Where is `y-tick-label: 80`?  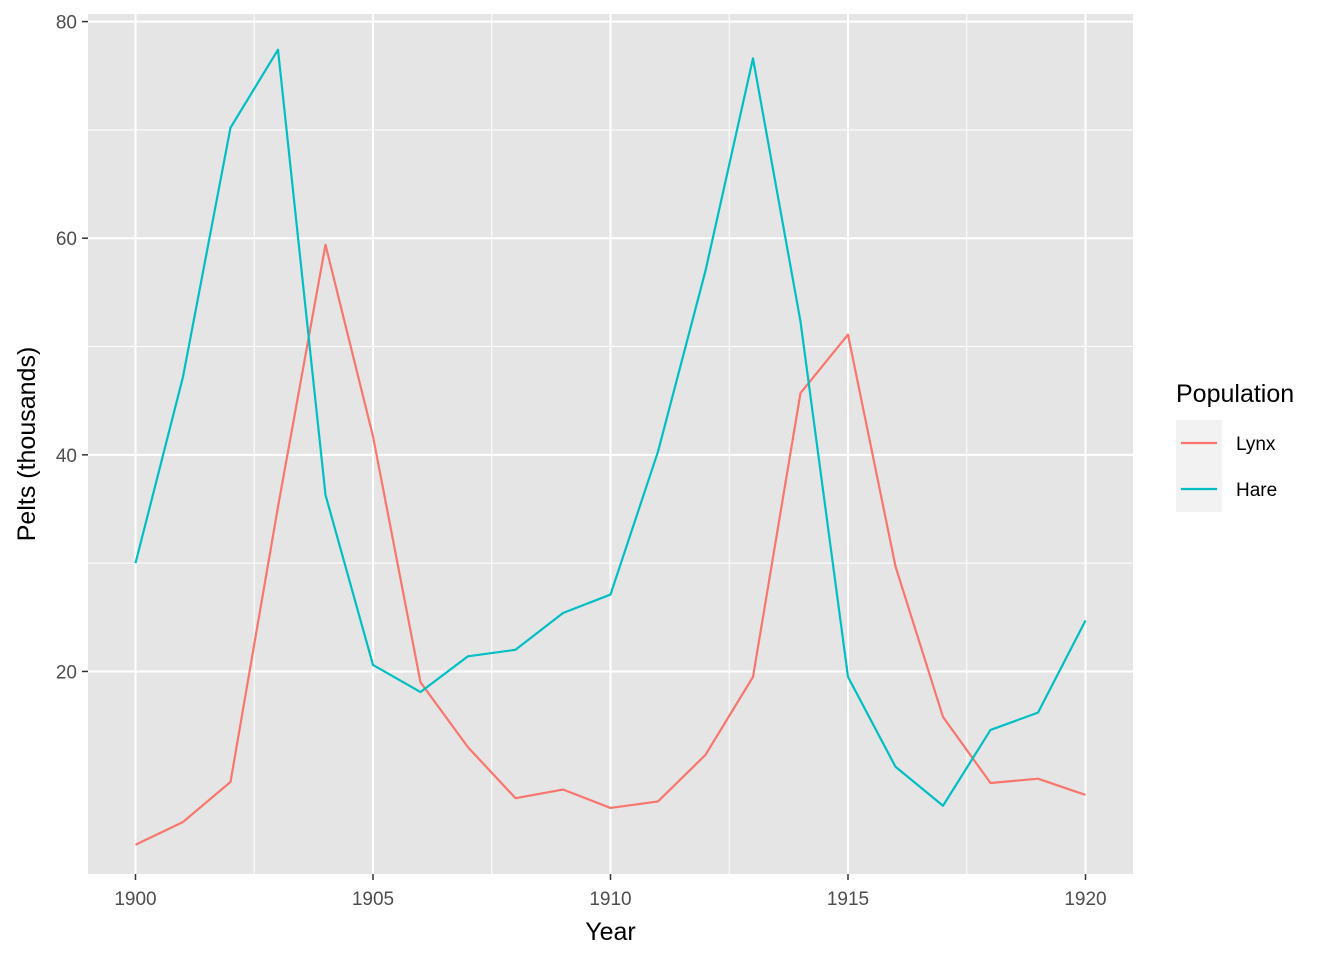 y-tick-label: 80 is located at coordinates (66, 23).